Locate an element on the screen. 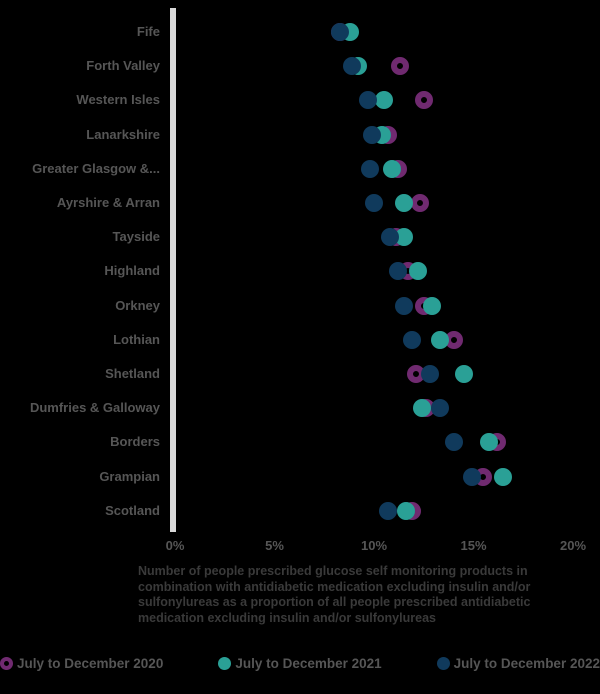 This screenshot has width=600, height=694. x-axis-tick-label: 5% is located at coordinates (274, 545).